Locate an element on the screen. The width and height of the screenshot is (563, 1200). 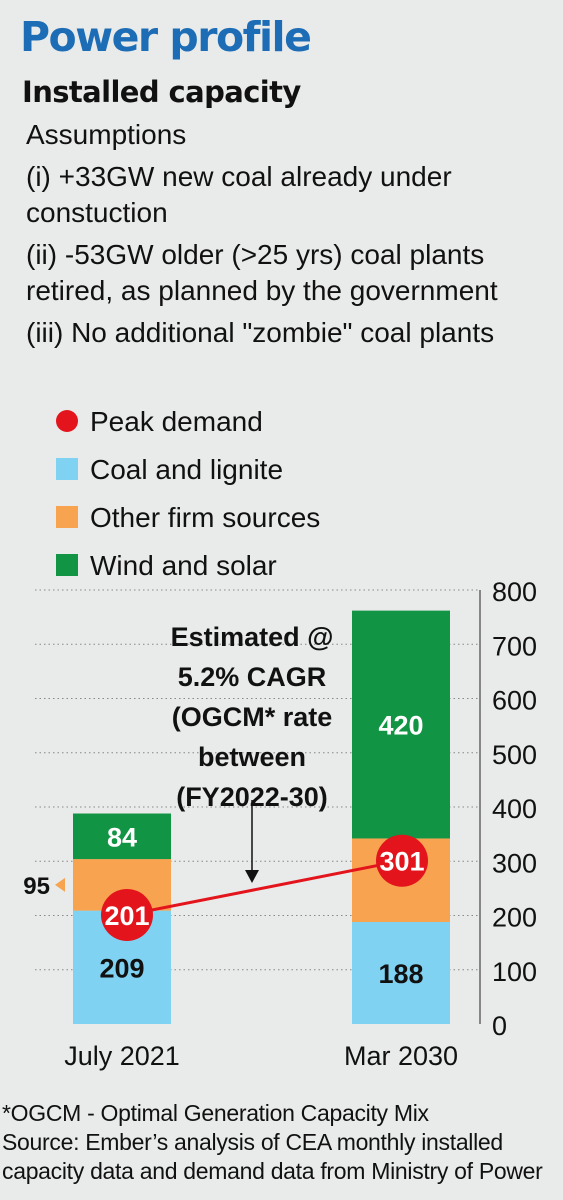
data-label: 209 is located at coordinates (121, 968).